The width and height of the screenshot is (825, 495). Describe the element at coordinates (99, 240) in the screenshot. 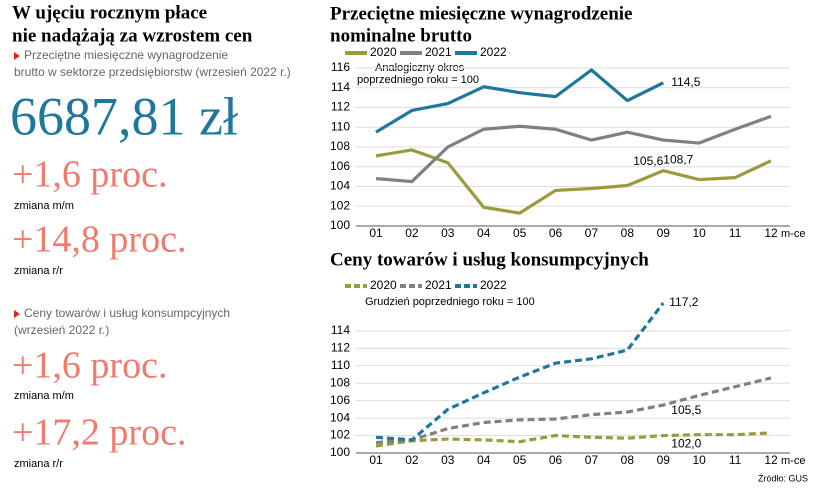

I see `change: +14,8 proc.` at that location.